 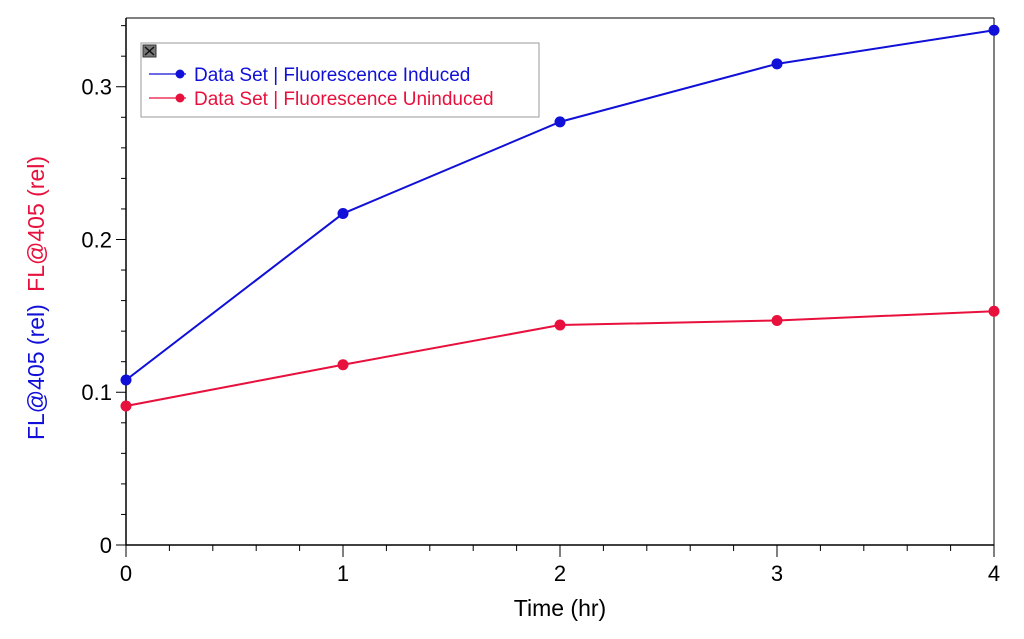 I want to click on legend-label: Data Set | Fluorescence Uninduced, so click(x=344, y=99).